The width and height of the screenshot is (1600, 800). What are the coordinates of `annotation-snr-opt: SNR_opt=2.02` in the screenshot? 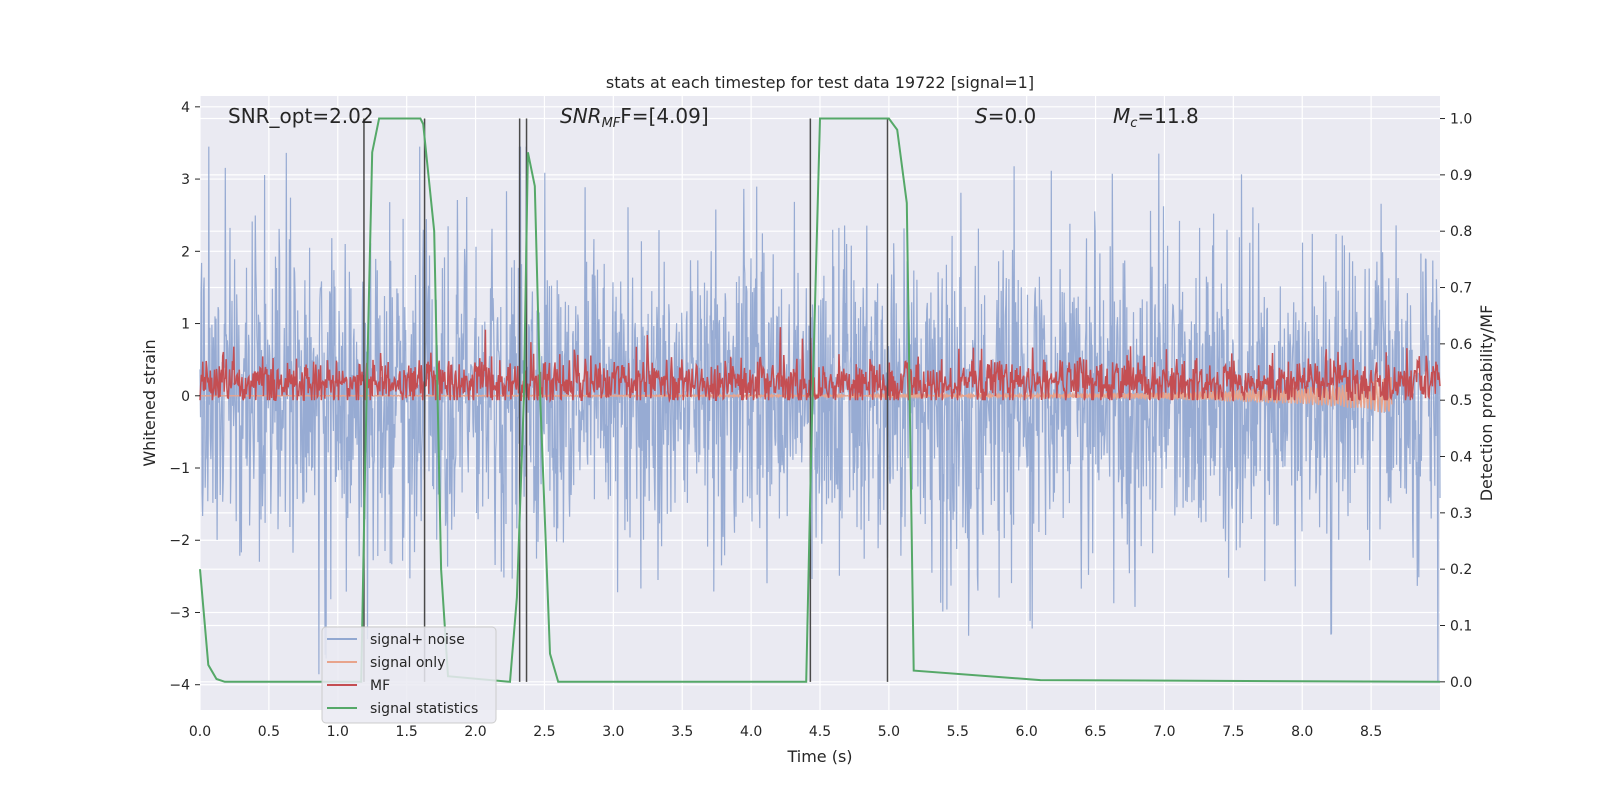 It's located at (301, 116).